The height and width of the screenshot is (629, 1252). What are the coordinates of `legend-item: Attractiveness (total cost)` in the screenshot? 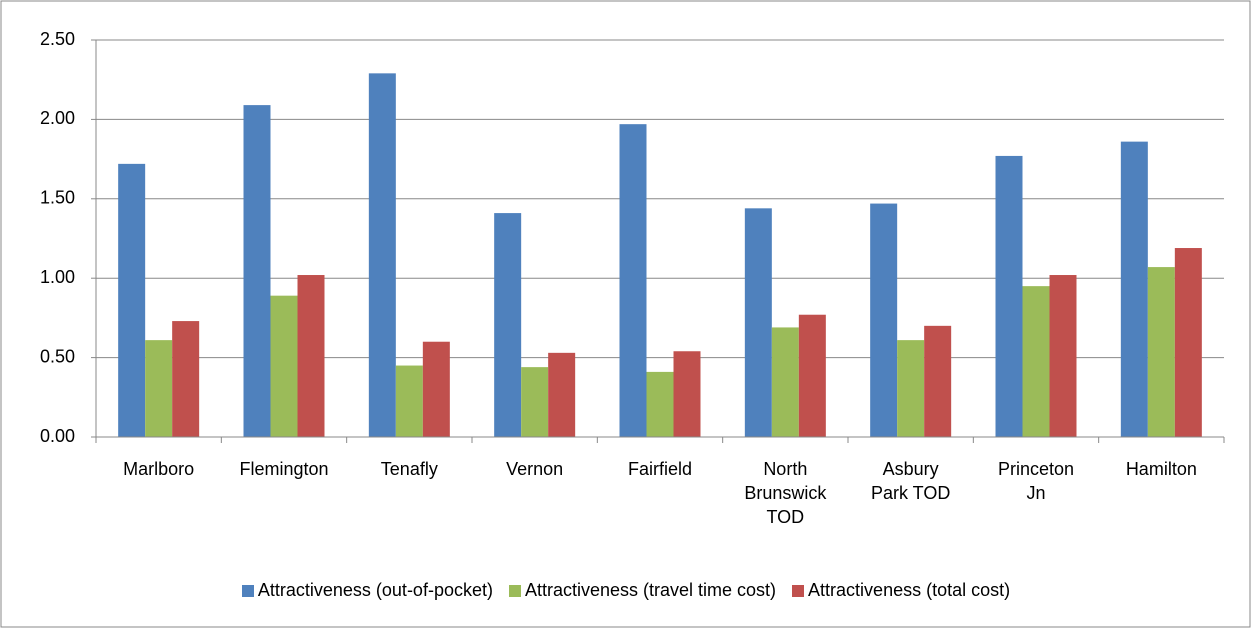 It's located at (901, 590).